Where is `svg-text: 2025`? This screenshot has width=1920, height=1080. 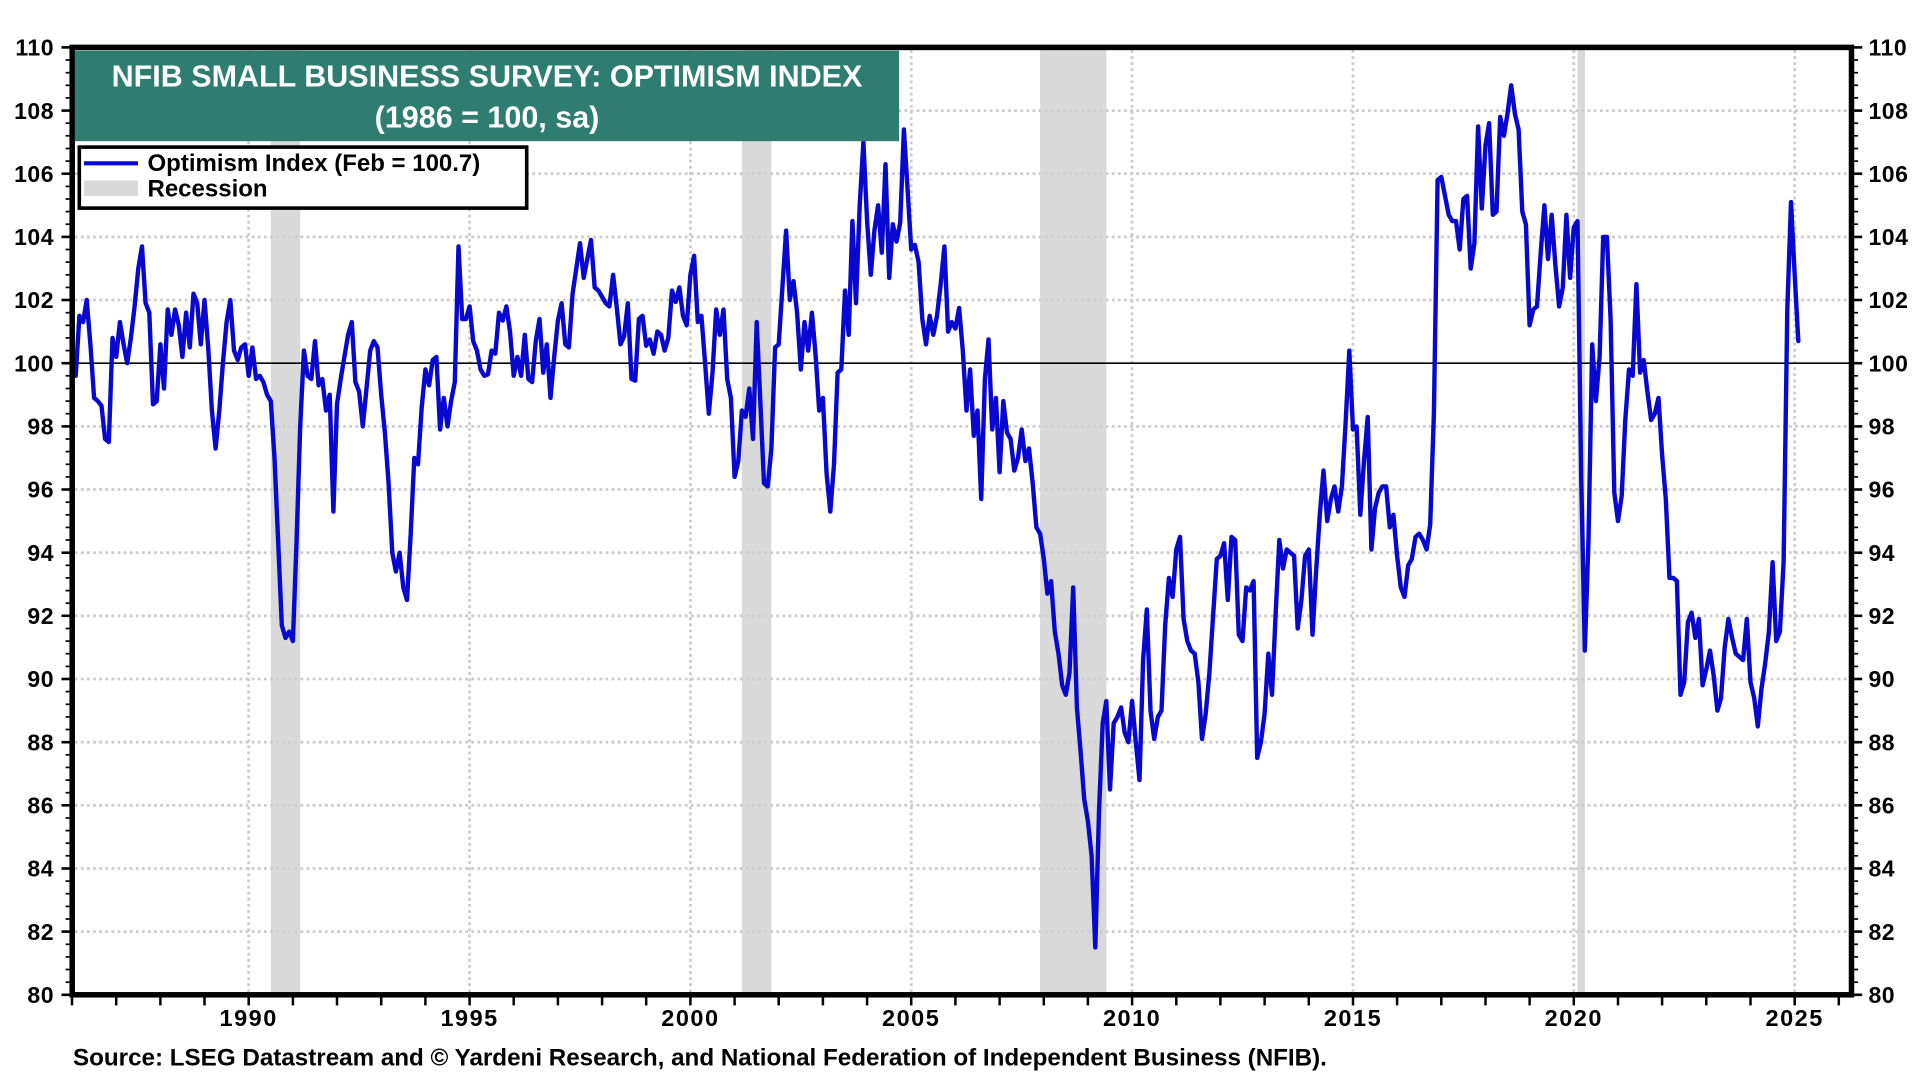 svg-text: 2025 is located at coordinates (1795, 1018).